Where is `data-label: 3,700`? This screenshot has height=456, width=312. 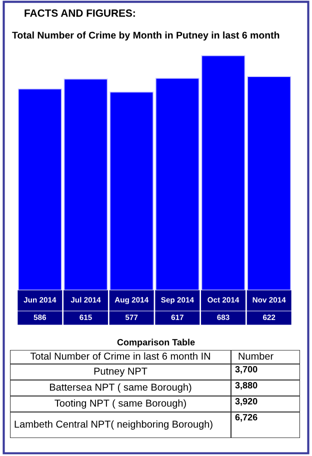 data-label: 3,700 is located at coordinates (246, 370).